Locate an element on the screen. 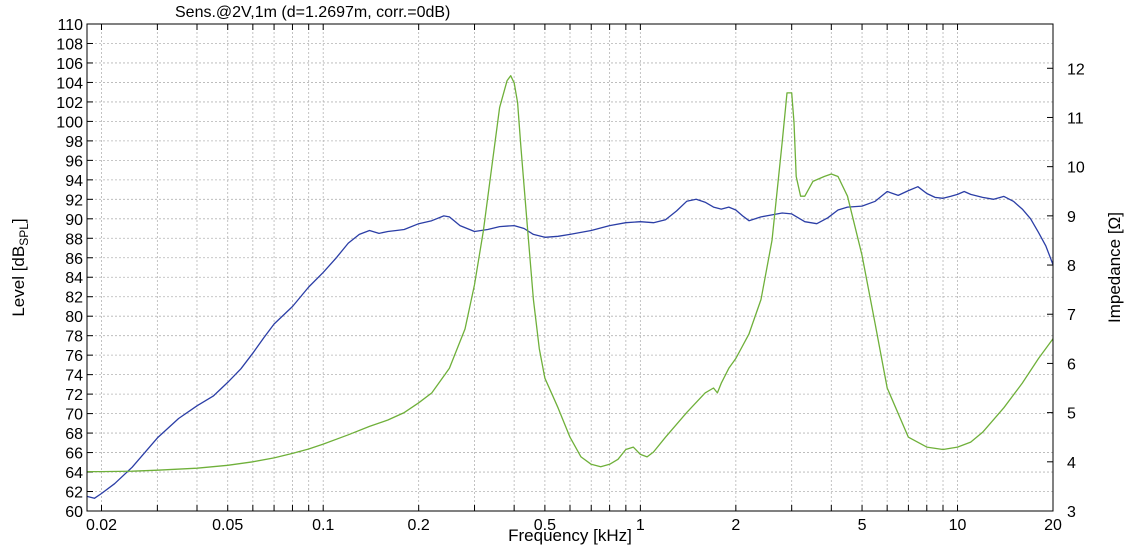 The height and width of the screenshot is (548, 1135). y-left-tick-label-19: 98 is located at coordinates (74, 142).